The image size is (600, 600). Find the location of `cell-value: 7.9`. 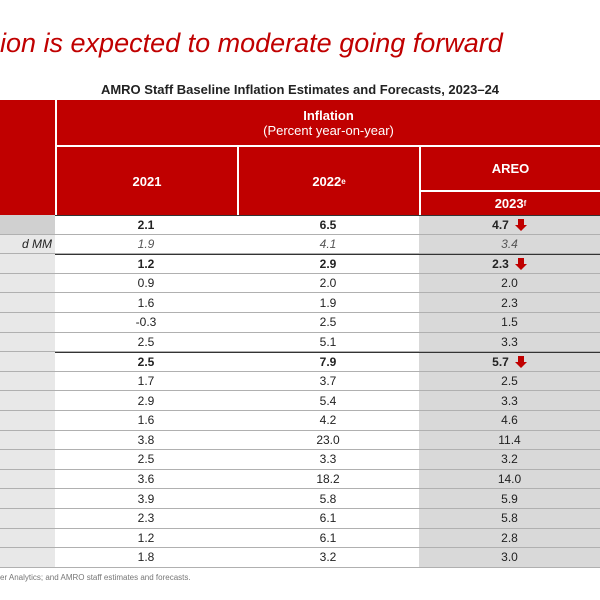

cell-value: 7.9 is located at coordinates (328, 361).